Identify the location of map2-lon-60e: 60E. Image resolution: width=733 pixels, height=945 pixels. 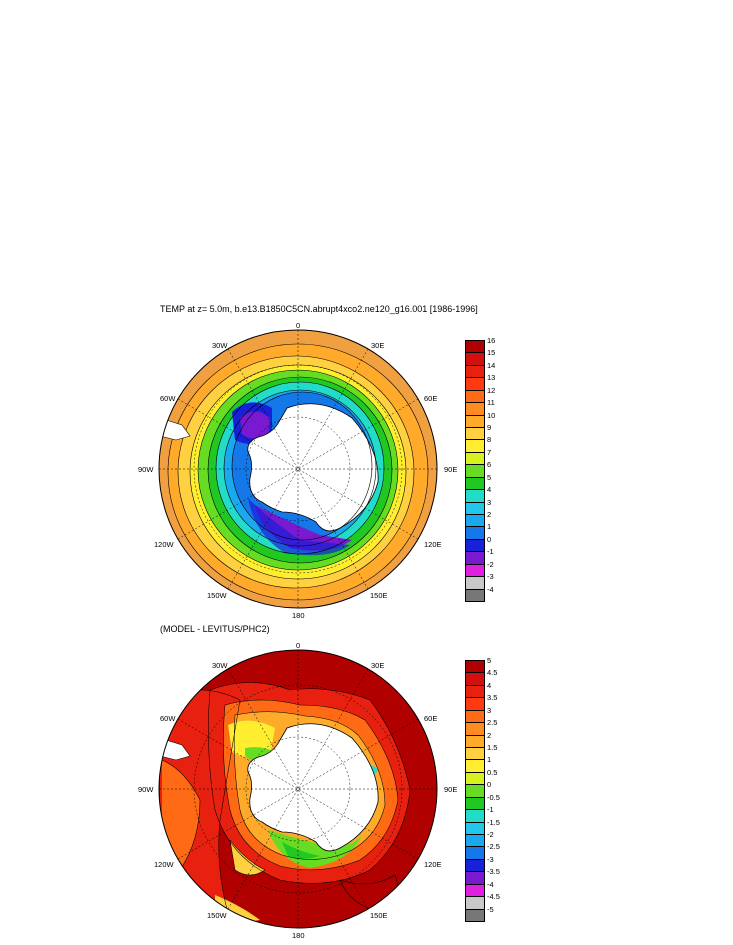
(431, 718).